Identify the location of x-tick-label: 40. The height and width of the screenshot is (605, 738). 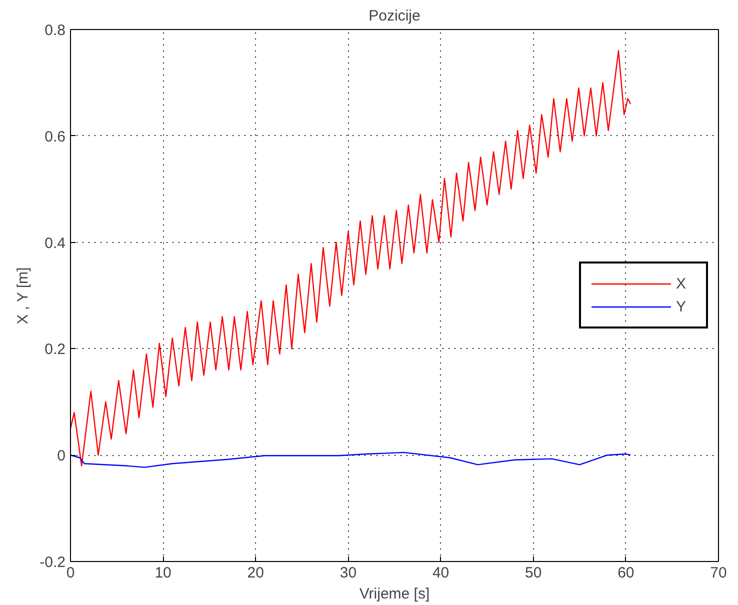
(441, 573).